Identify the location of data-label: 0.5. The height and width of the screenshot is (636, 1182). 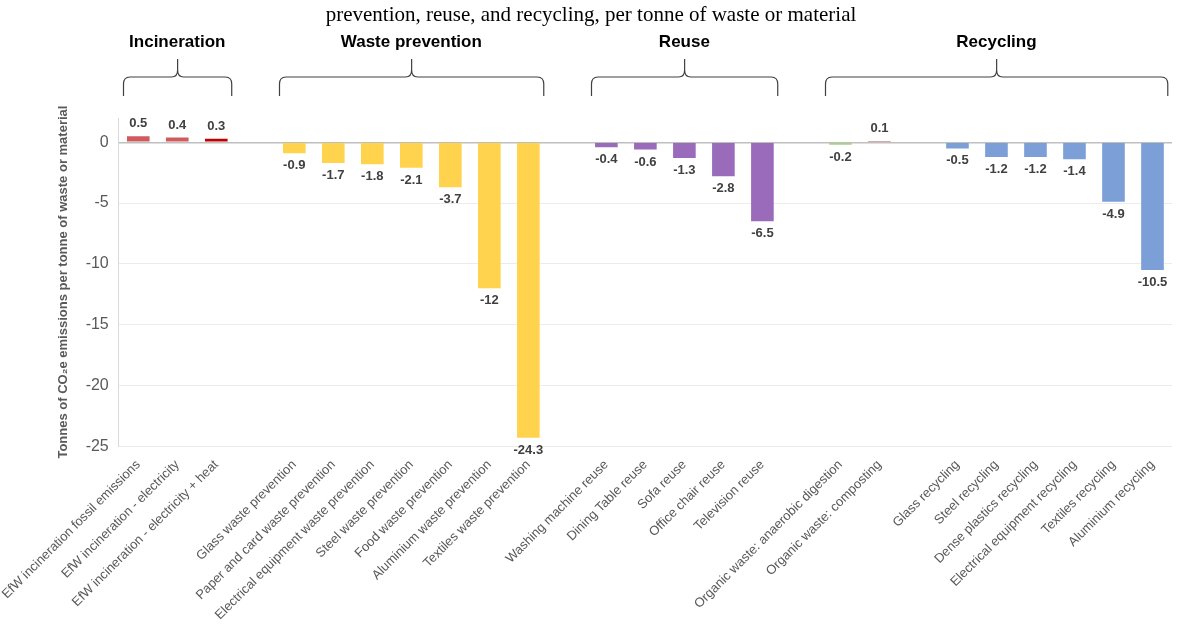
(138, 123).